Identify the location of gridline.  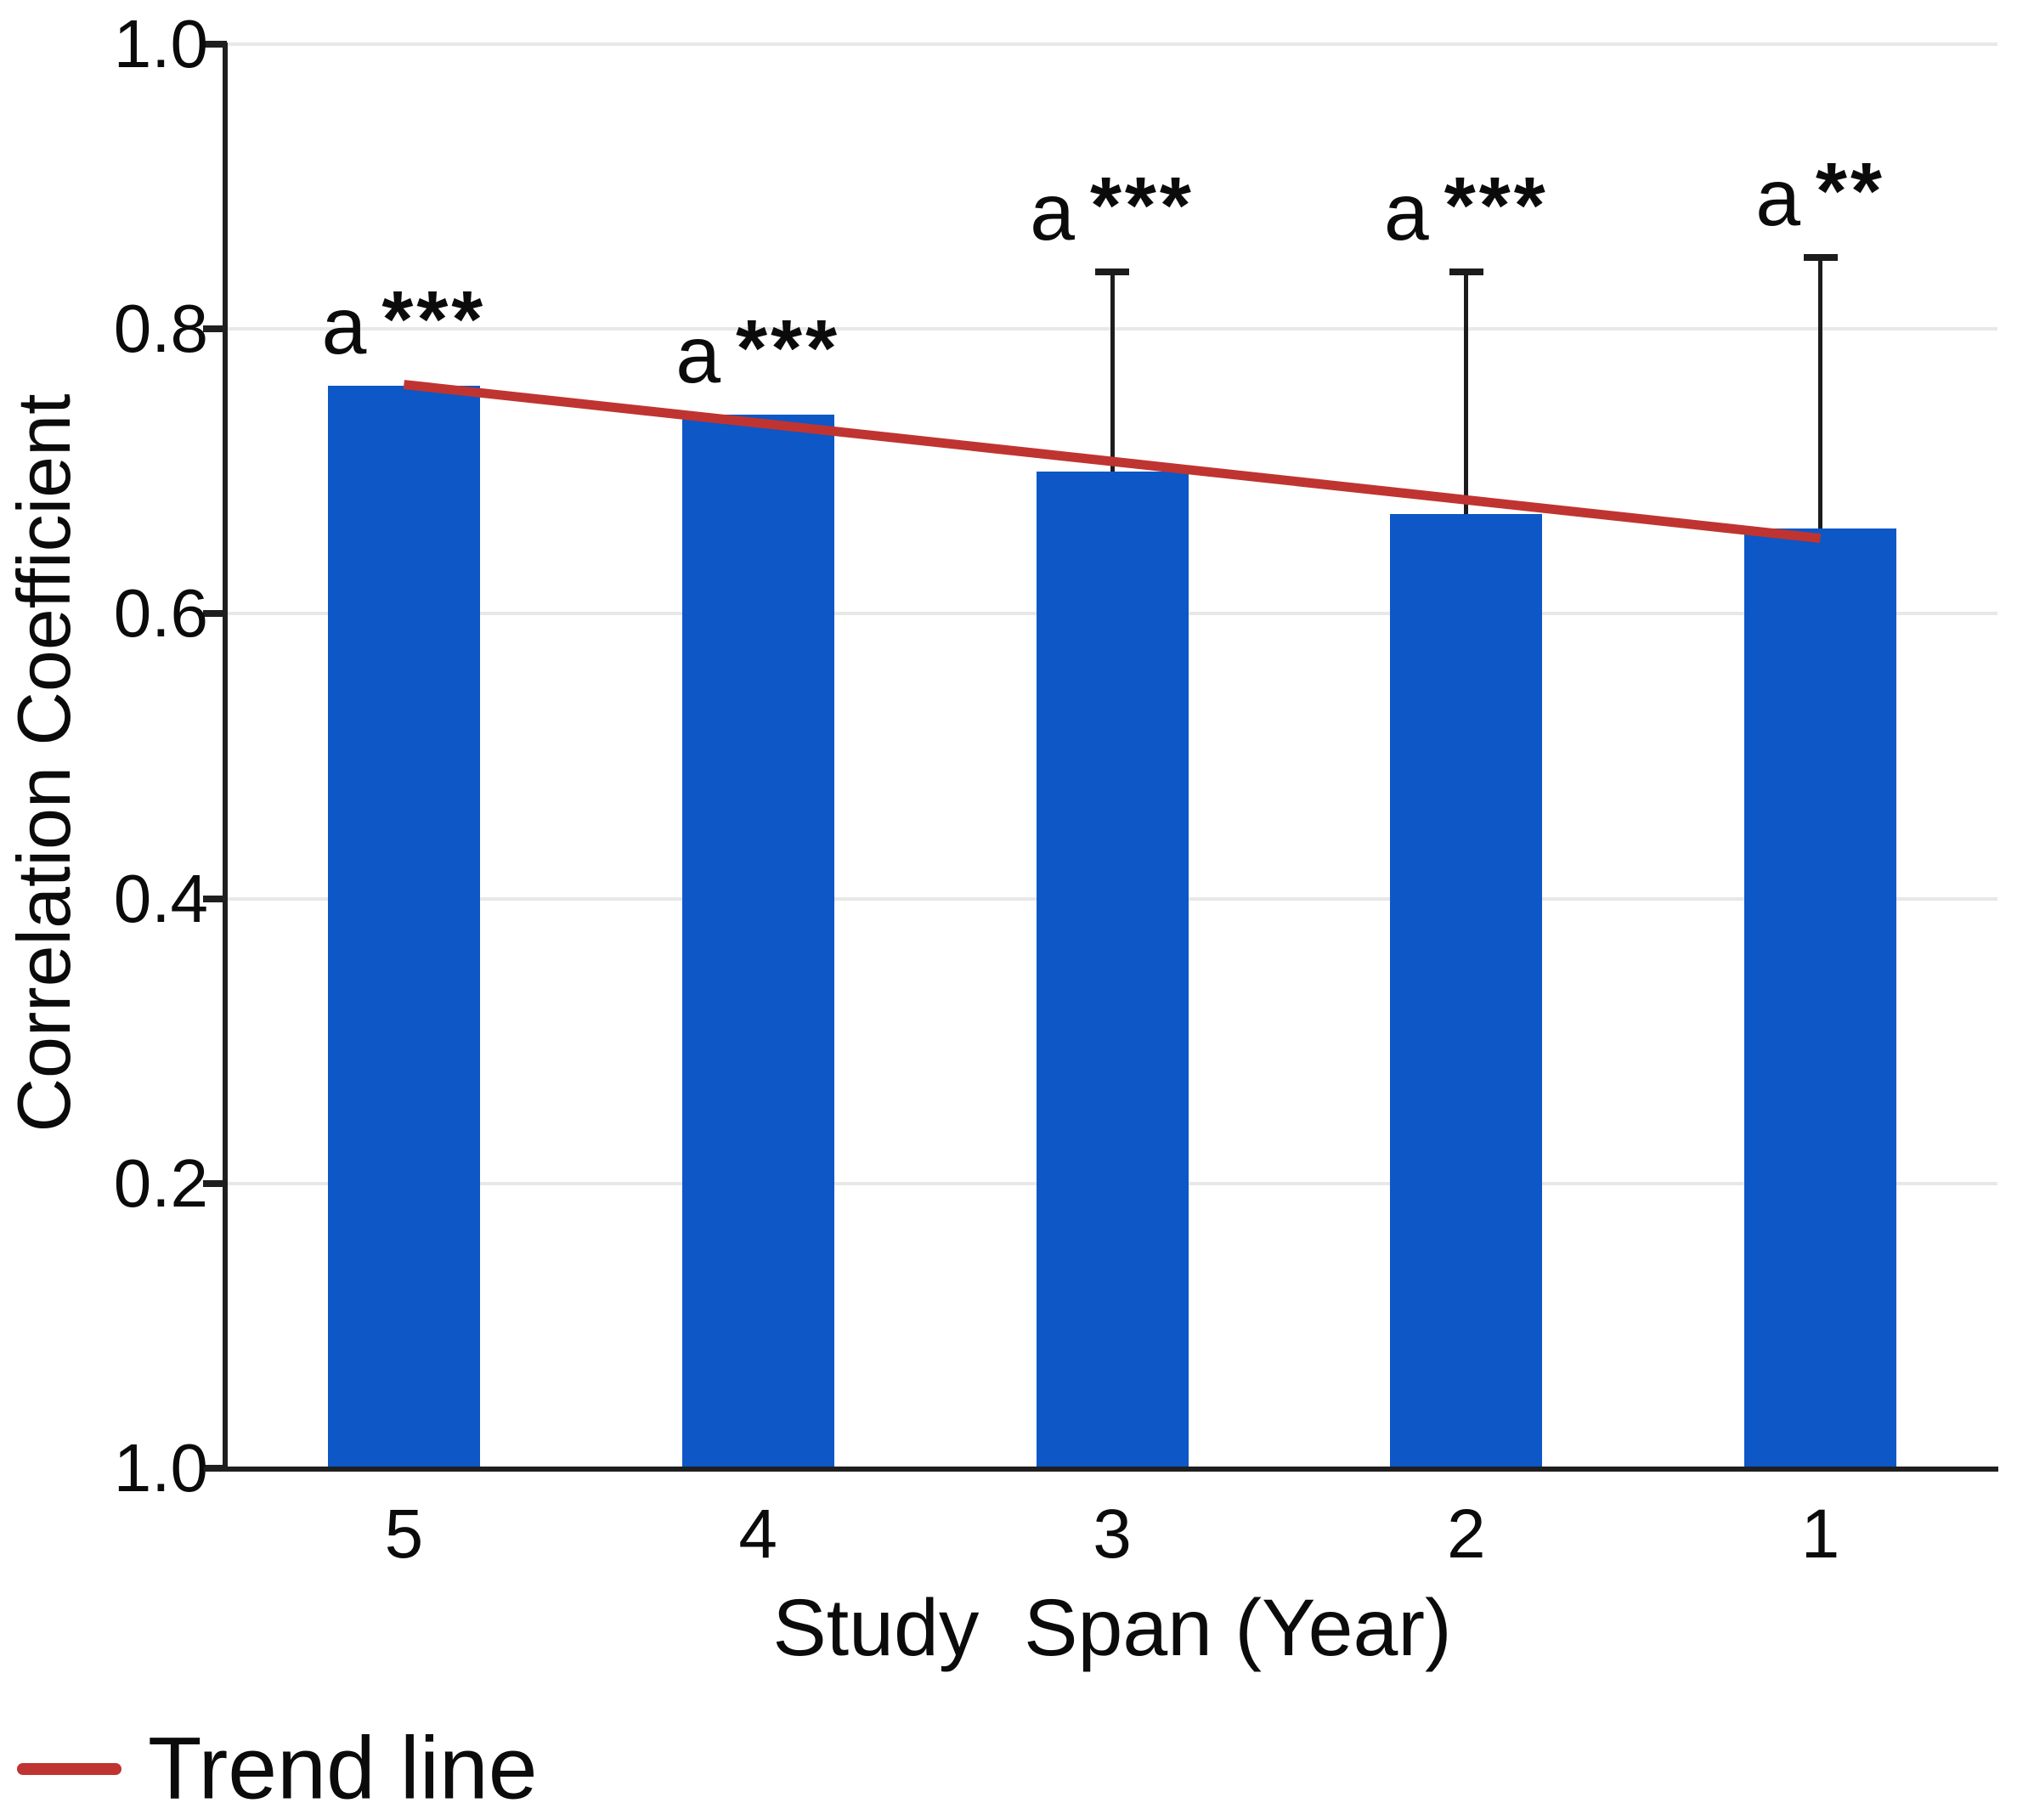
(1112, 44).